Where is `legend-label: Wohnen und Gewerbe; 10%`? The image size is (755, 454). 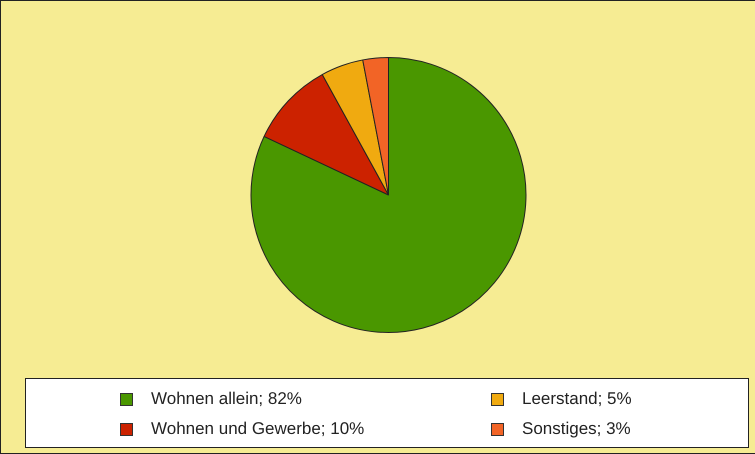
legend-label: Wohnen und Gewerbe; 10% is located at coordinates (257, 429).